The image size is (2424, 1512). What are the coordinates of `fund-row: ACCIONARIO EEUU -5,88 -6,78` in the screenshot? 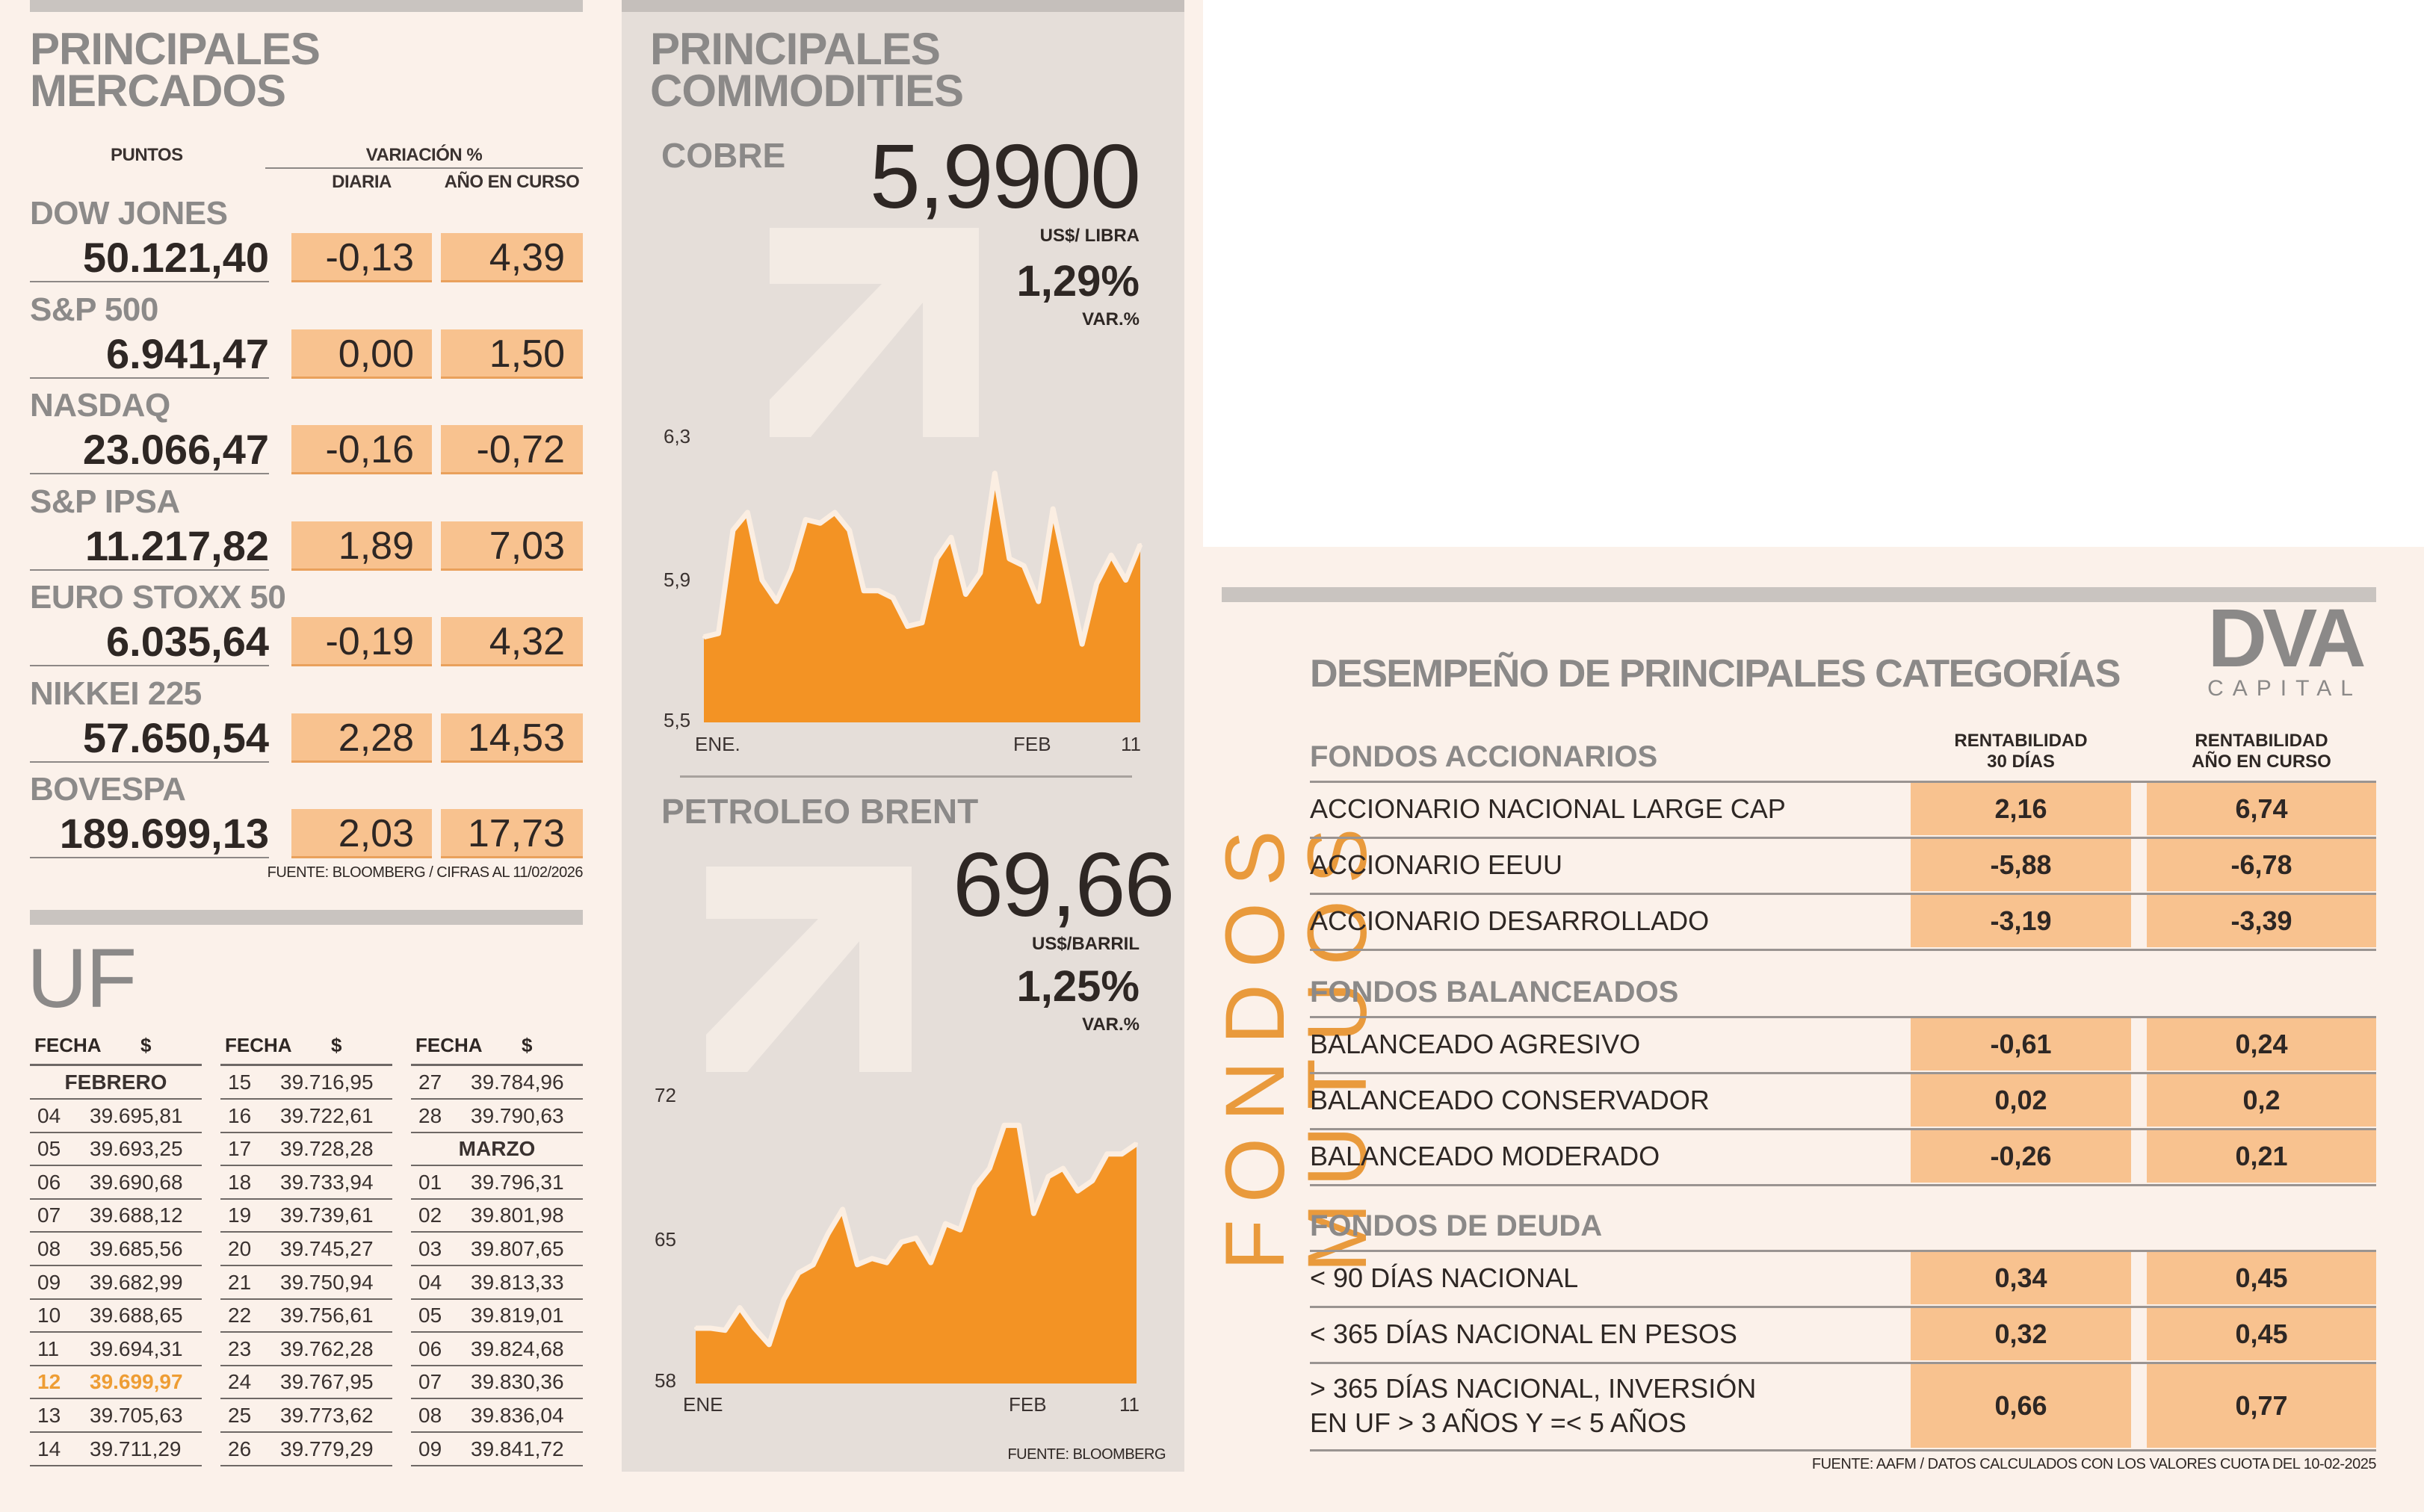 It's located at (1843, 864).